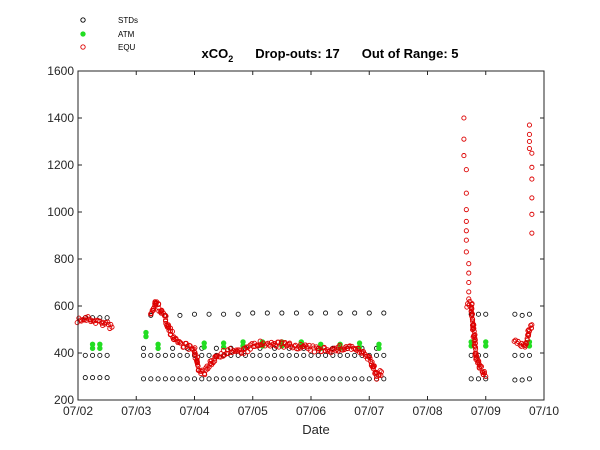 This screenshot has width=600, height=450. What do you see at coordinates (83, 20) in the screenshot?
I see `legend-marker-stds` at bounding box center [83, 20].